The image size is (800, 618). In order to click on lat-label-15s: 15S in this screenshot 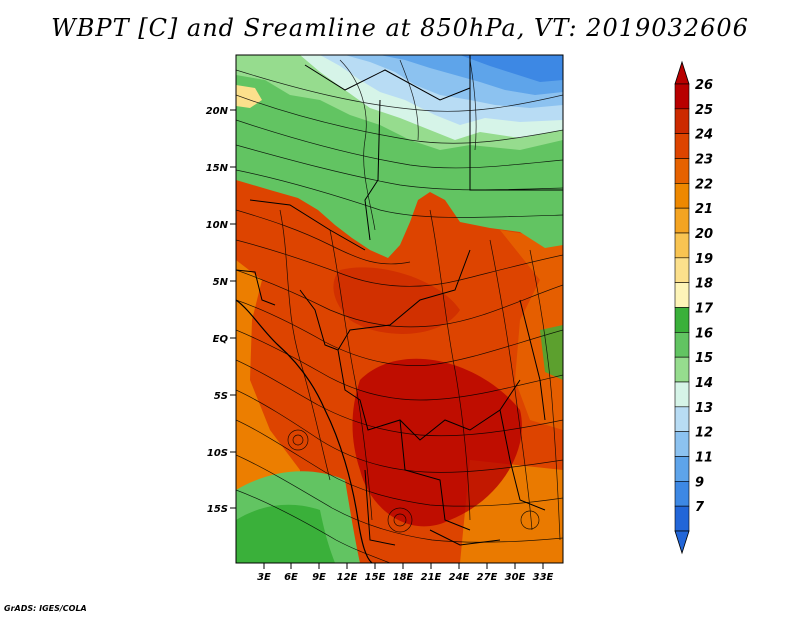, I will do `click(217, 509)`.